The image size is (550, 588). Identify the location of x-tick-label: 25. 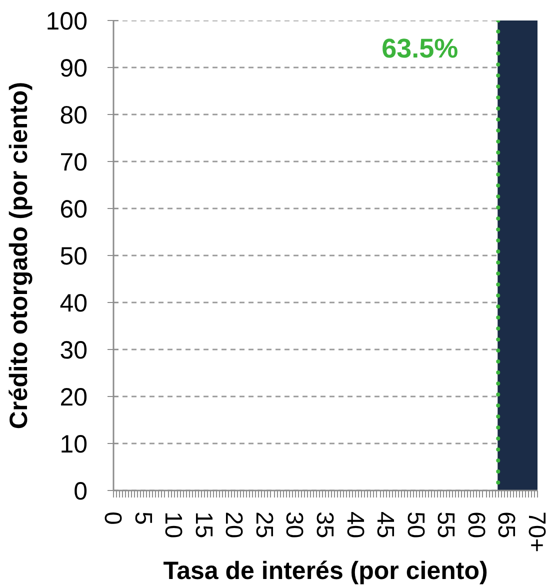
(264, 525).